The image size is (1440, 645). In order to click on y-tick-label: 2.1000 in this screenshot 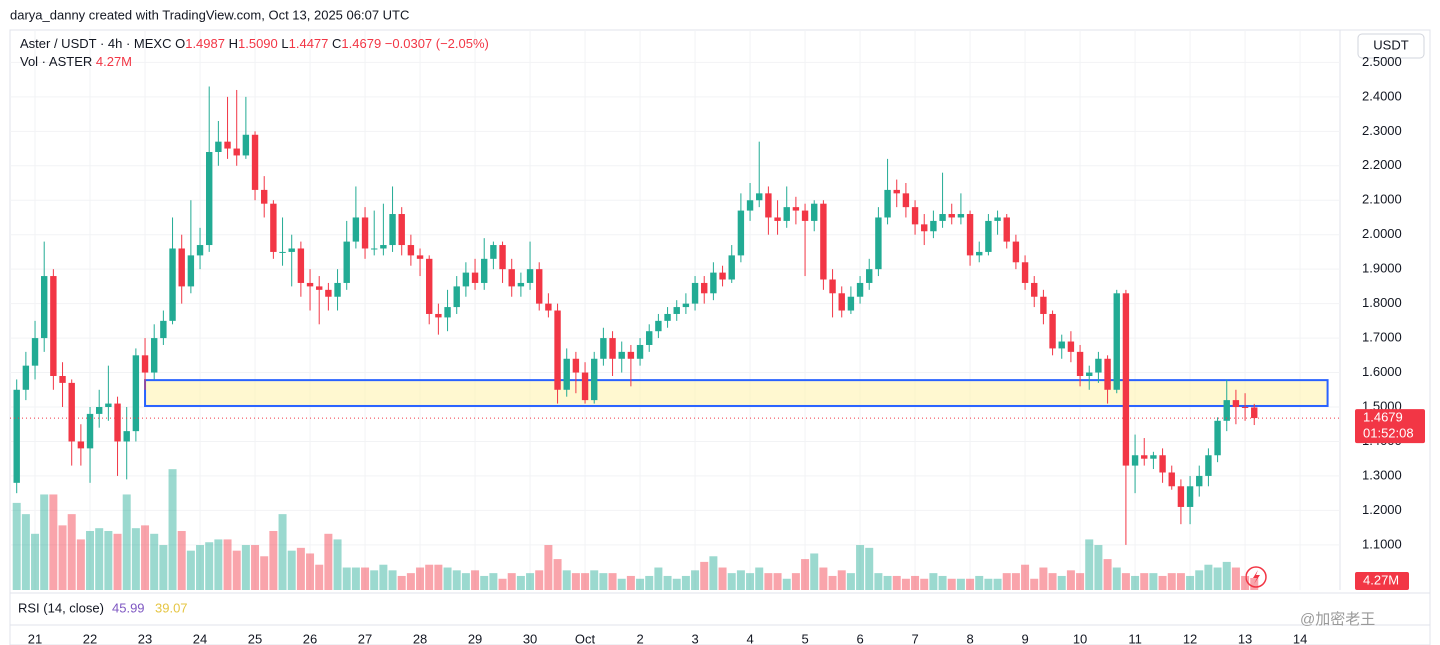, I will do `click(1382, 199)`.